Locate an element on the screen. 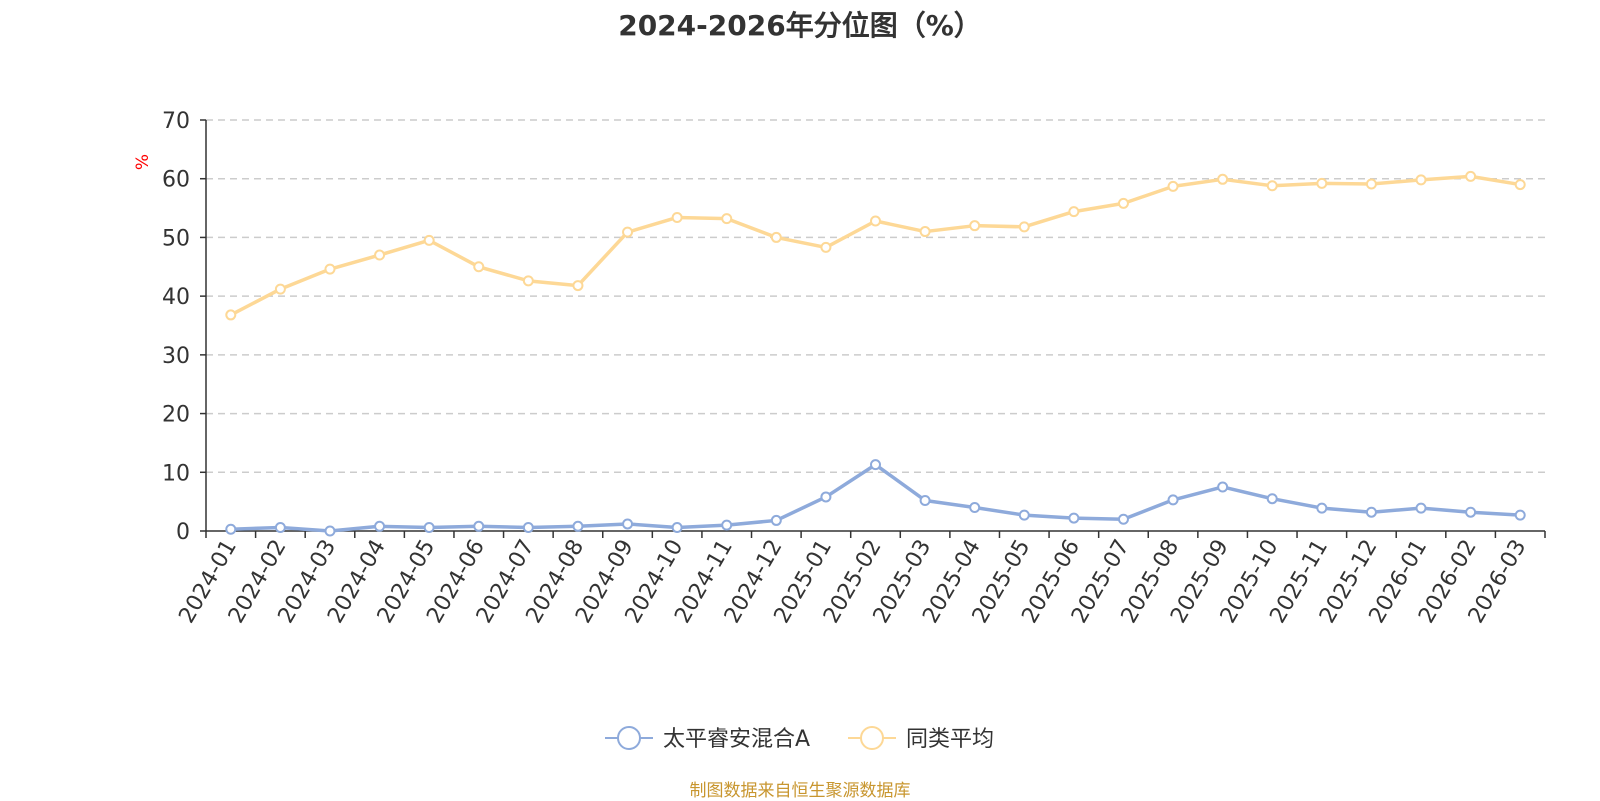  y-tick-label: 30 is located at coordinates (176, 356).